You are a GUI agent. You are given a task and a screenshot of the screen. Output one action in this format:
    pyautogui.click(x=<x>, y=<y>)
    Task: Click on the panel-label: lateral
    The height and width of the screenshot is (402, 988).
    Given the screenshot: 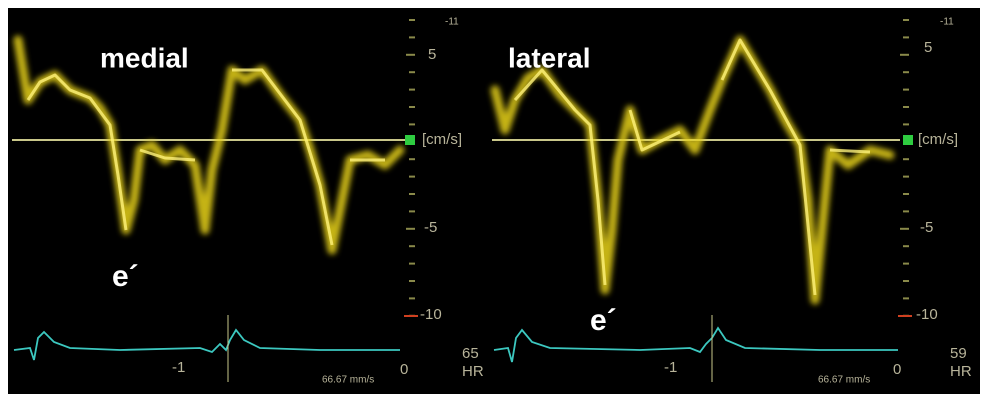 What is the action you would take?
    pyautogui.click(x=549, y=57)
    